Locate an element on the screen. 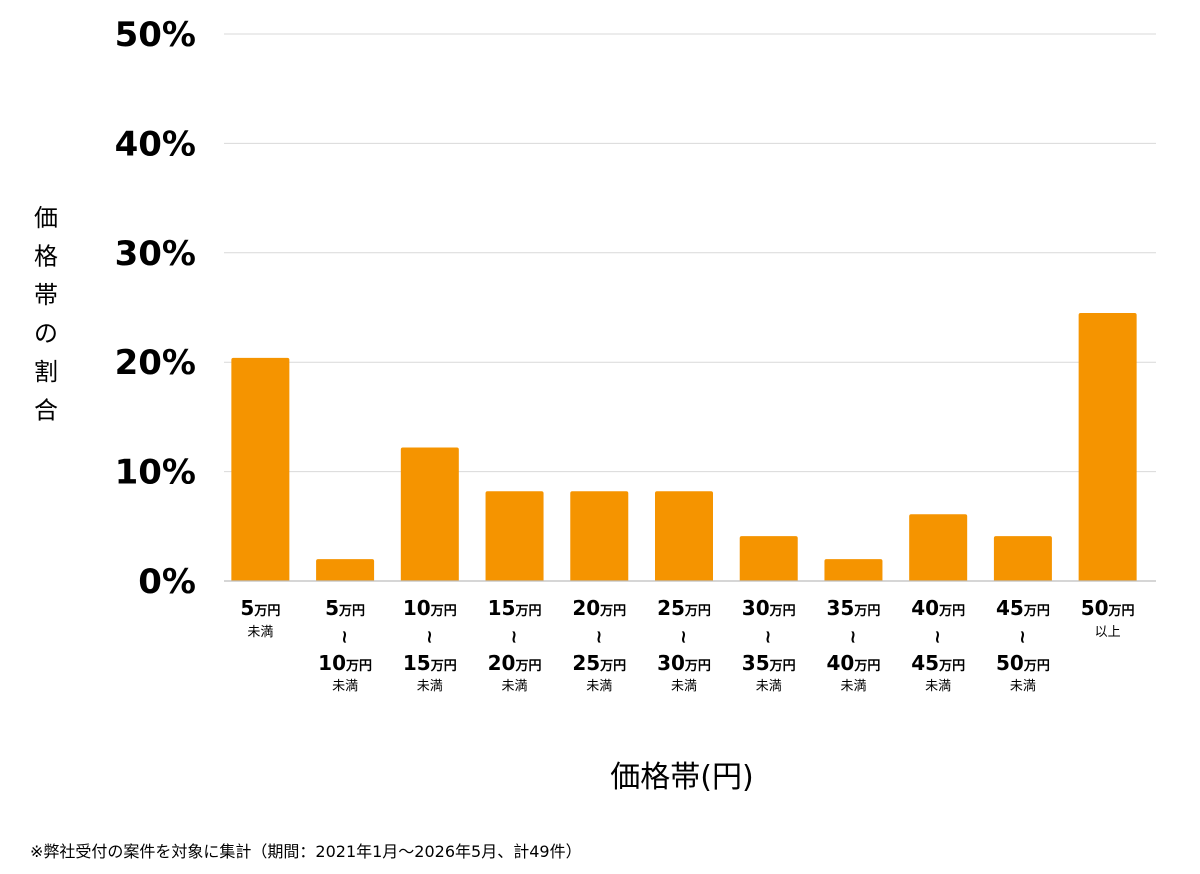 The width and height of the screenshot is (1200, 874). y-tick-label: 50% is located at coordinates (155, 35).